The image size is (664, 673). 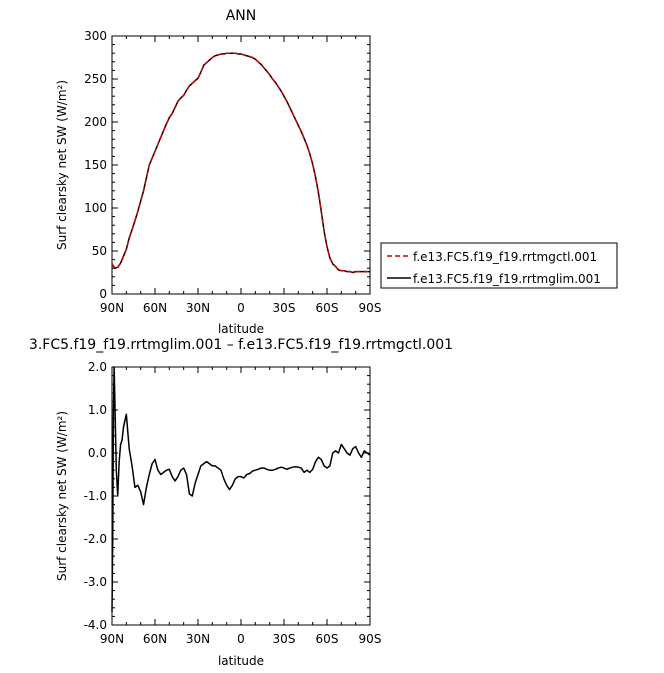 What do you see at coordinates (327, 639) in the screenshot?
I see `bottom-x-tick-label: 60S` at bounding box center [327, 639].